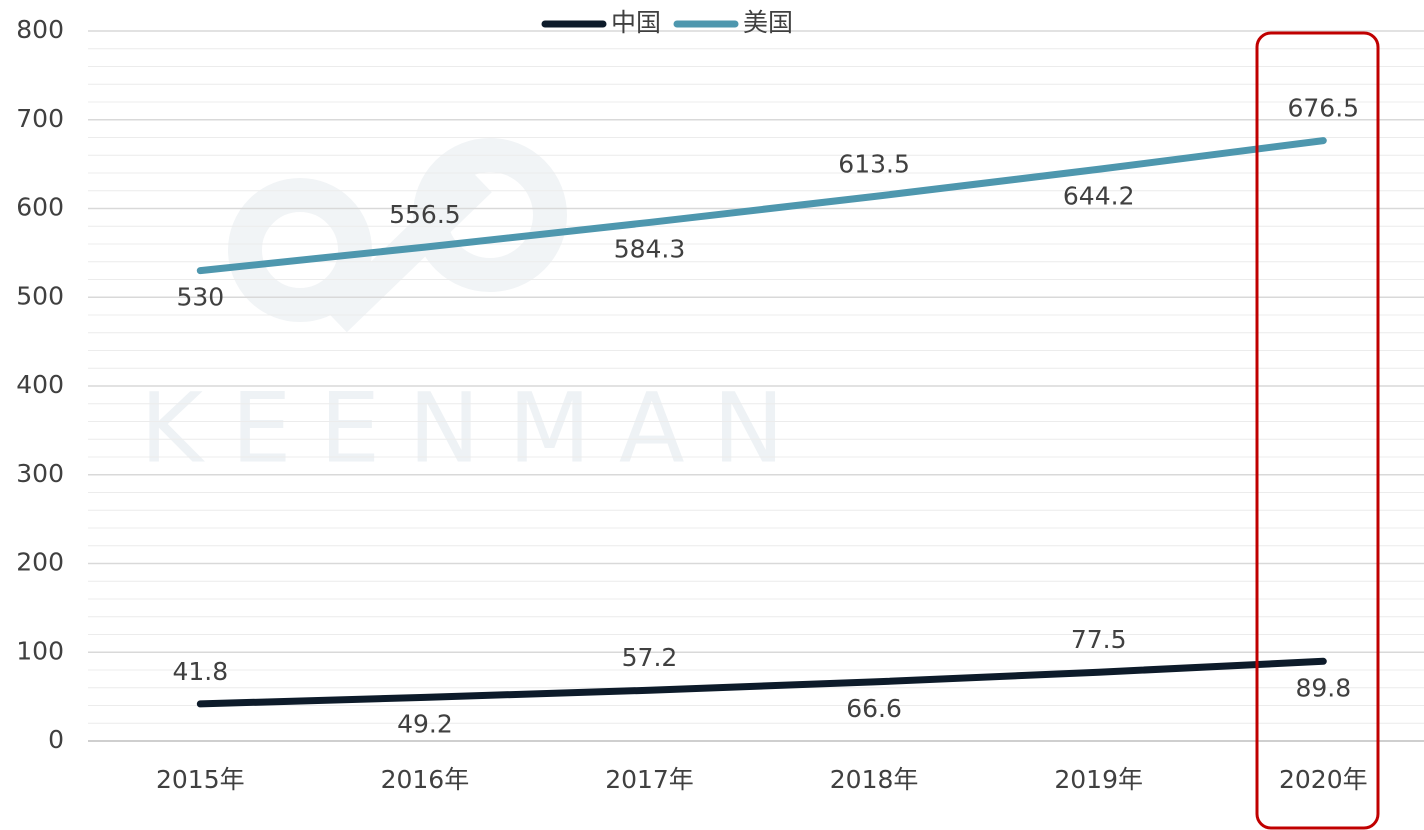  I want to click on x-tick-label: 2019年, so click(1098, 779).